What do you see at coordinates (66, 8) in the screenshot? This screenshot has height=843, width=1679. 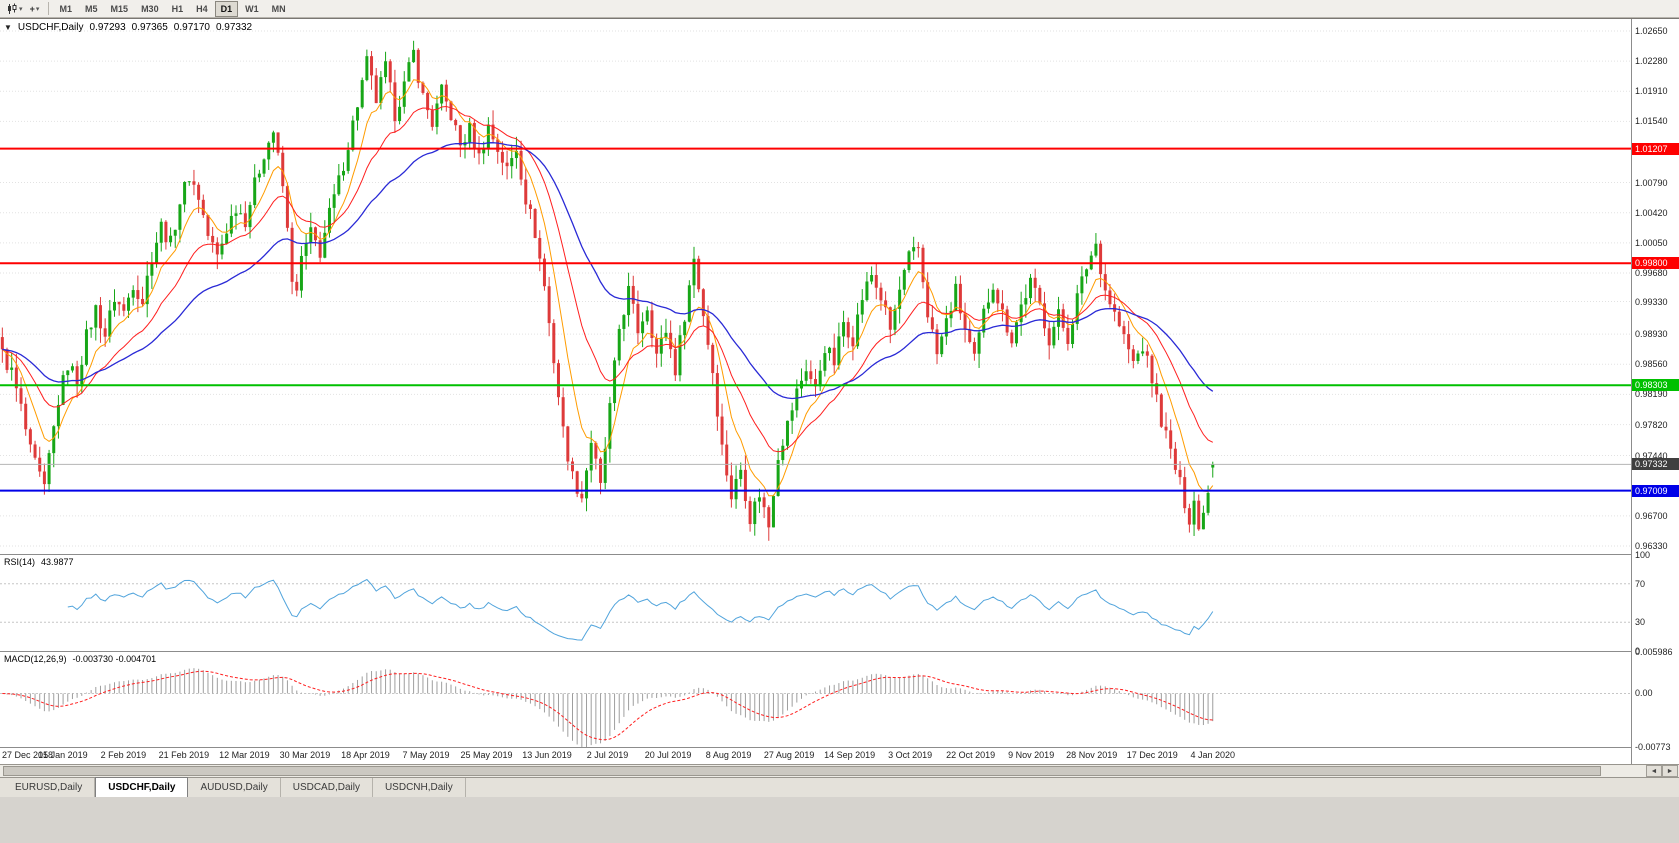 I see `timeframe-button-m1: M1` at bounding box center [66, 8].